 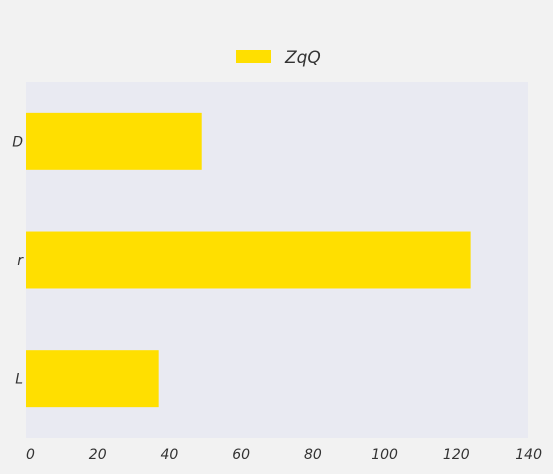 What do you see at coordinates (30, 455) in the screenshot?
I see `x-tick-label-0: 0` at bounding box center [30, 455].